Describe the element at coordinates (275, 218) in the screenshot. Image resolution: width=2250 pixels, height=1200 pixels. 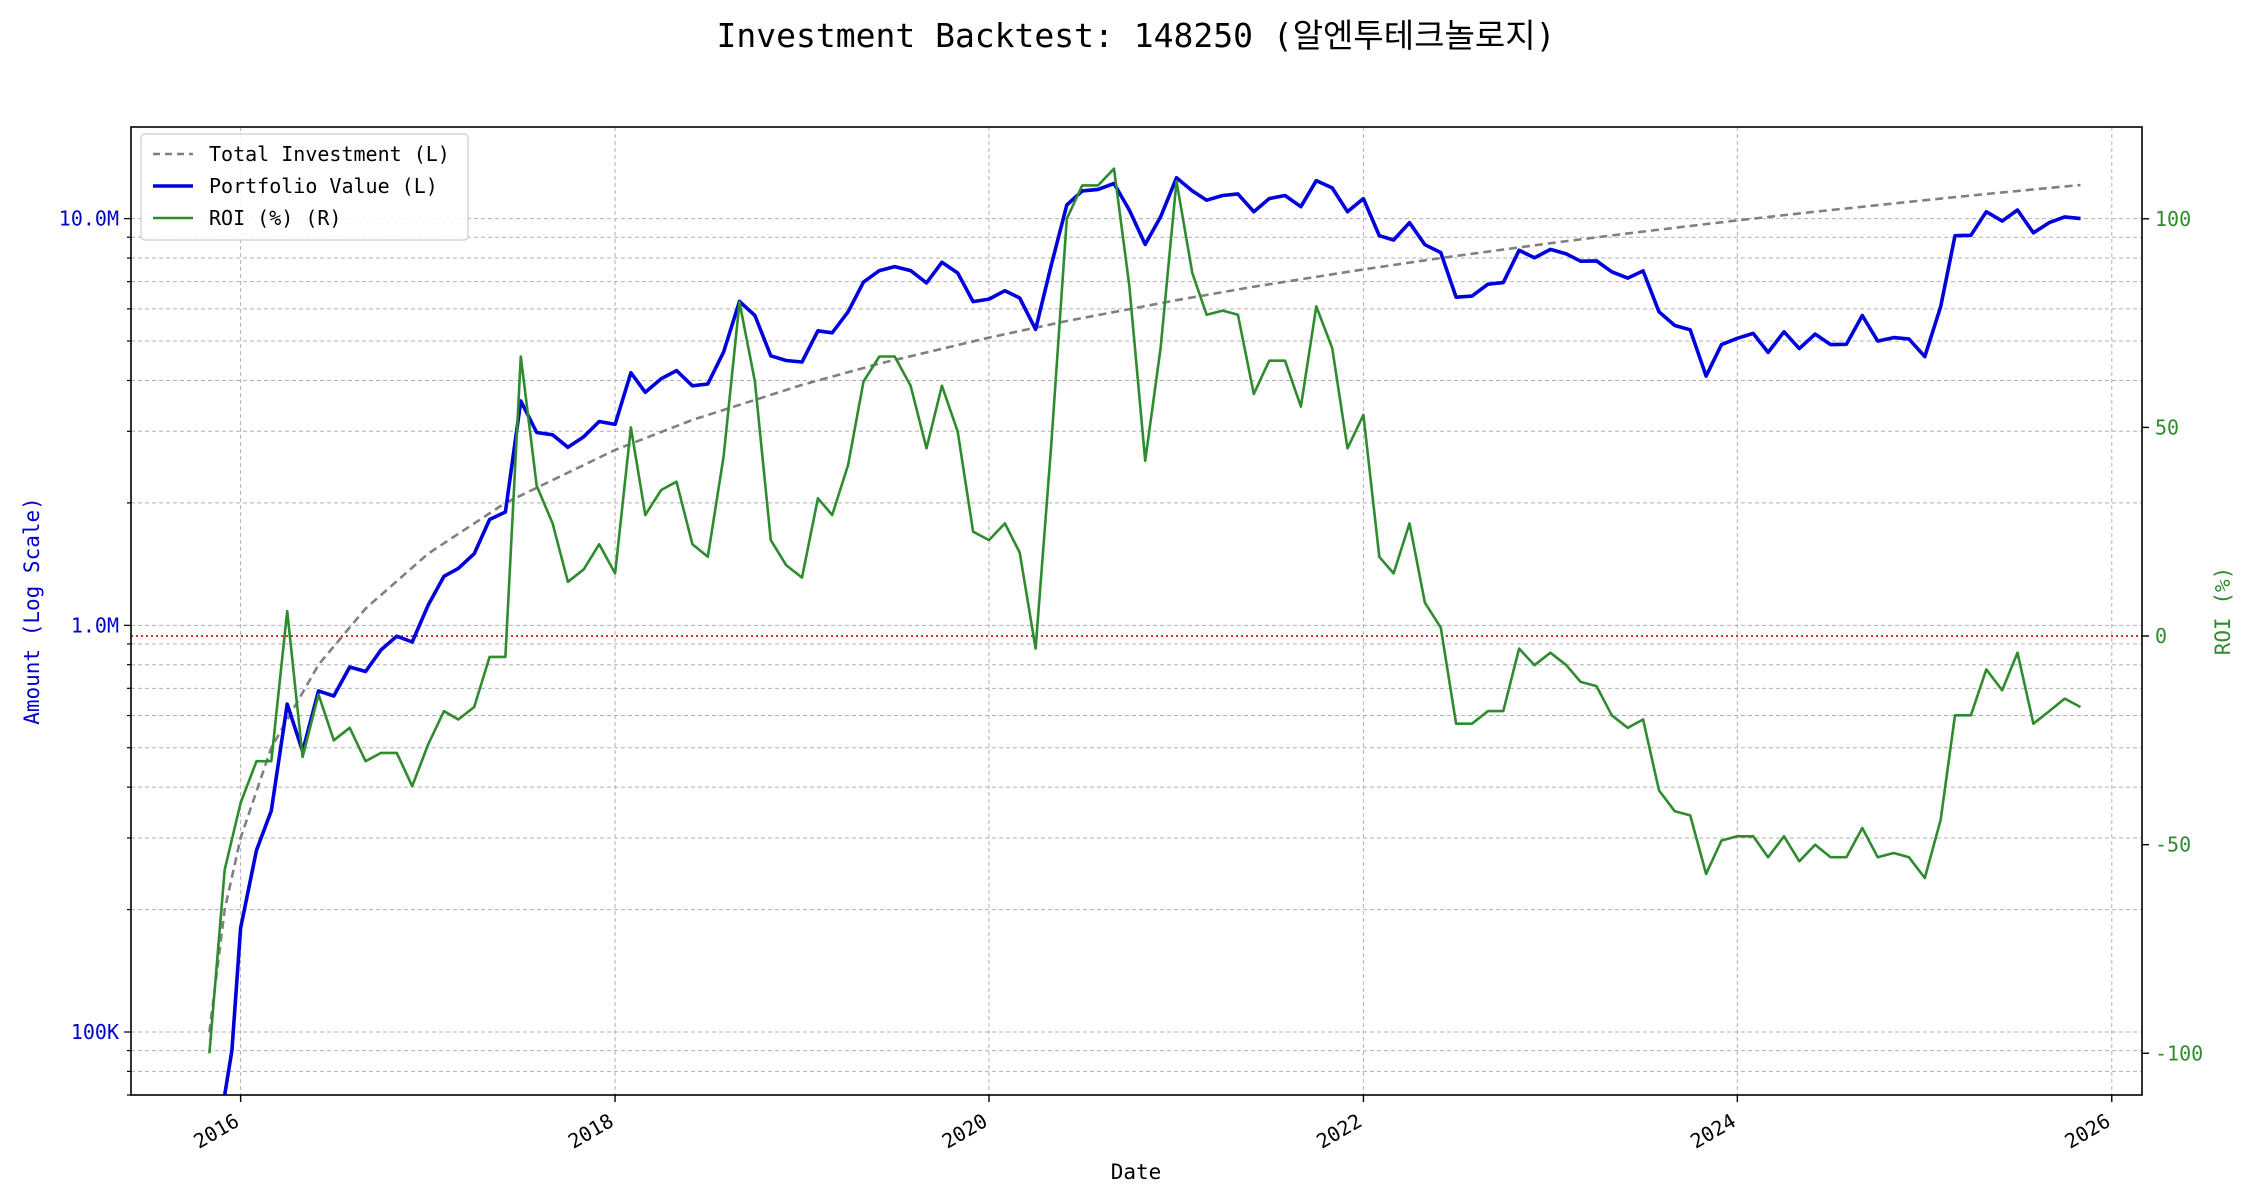
I see `legend-label-roi: ROI (%) (R)` at that location.